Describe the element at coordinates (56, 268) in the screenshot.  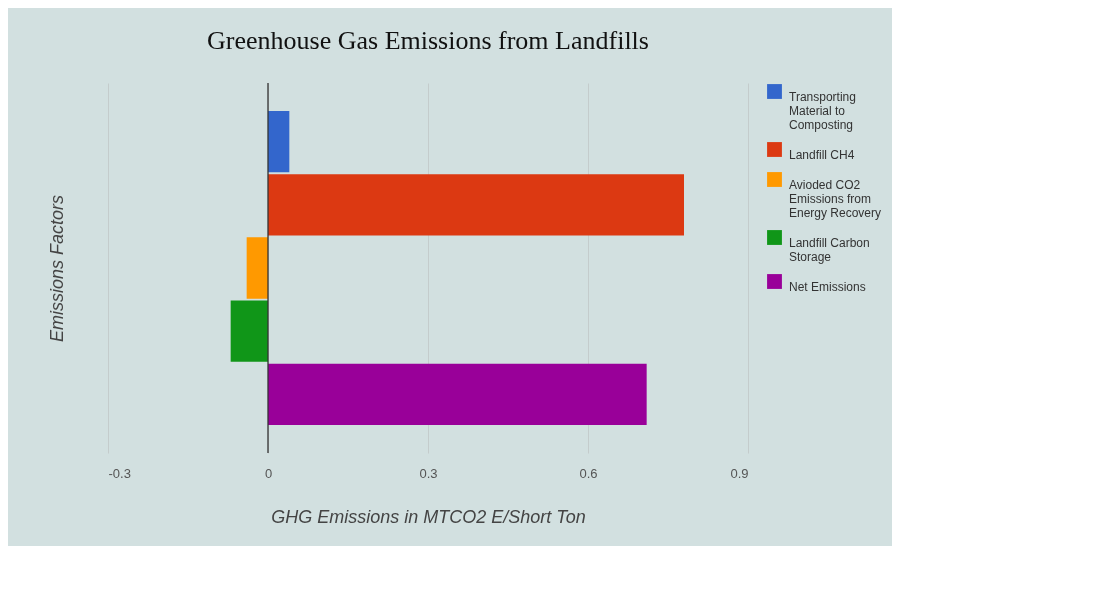
I see `y-axis-title: Emissions Factors` at that location.